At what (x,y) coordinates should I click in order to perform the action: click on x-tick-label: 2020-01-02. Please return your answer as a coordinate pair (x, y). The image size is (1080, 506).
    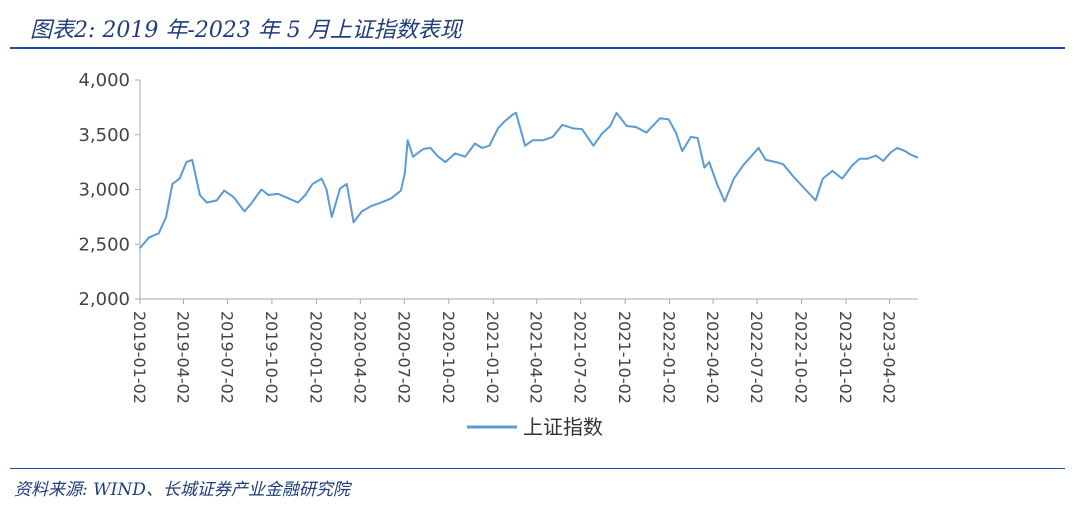
    Looking at the image, I should click on (315, 357).